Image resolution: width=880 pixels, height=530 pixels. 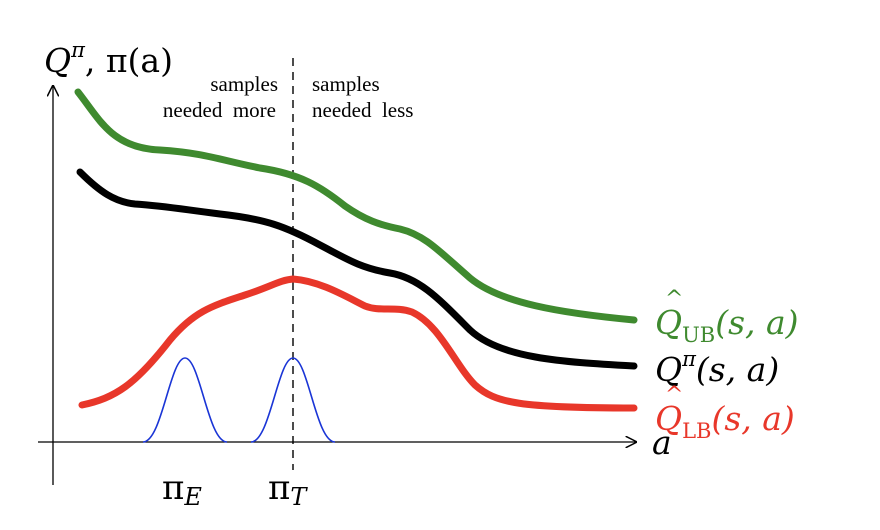 I want to click on legend-q-upper-bound: ^ QUB(s, a), so click(x=727, y=317).